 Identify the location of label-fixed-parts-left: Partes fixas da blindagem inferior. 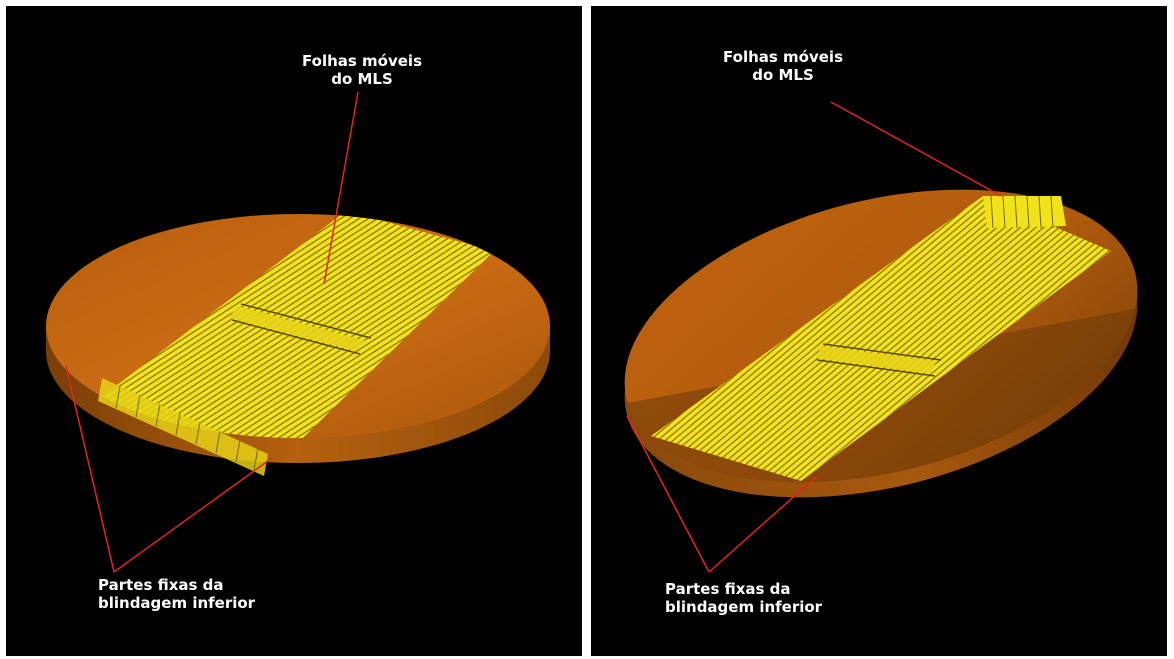
(177, 594).